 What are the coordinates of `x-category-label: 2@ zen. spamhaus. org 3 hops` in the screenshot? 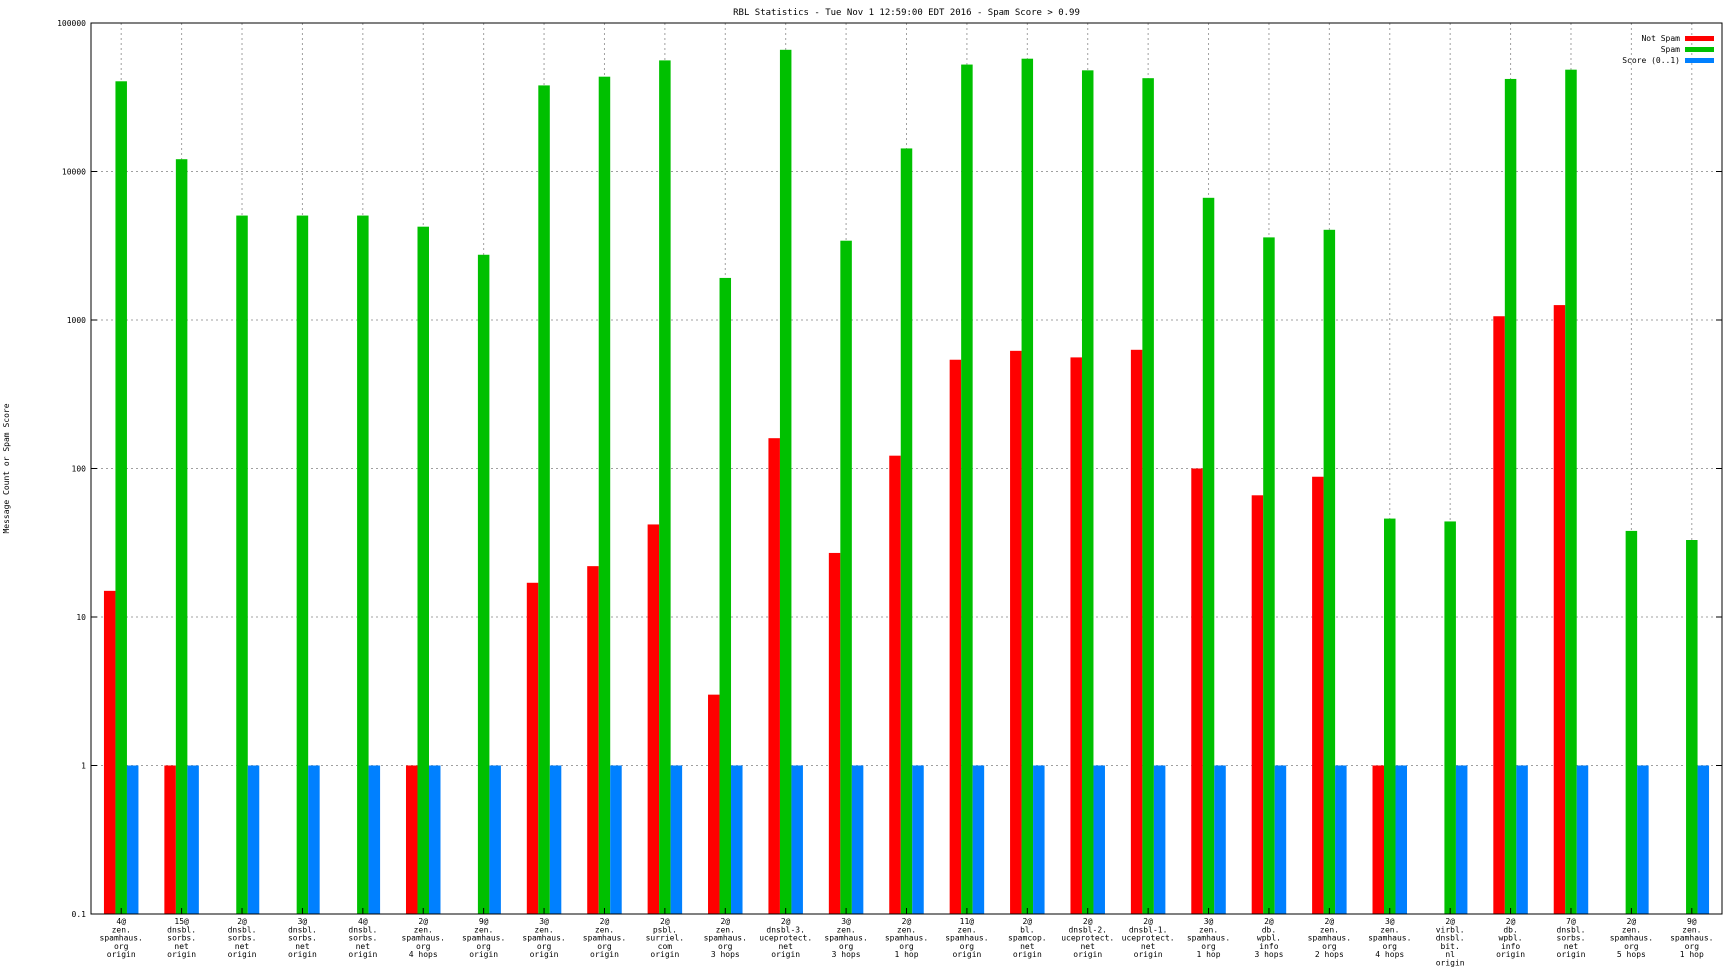 It's located at (725, 938).